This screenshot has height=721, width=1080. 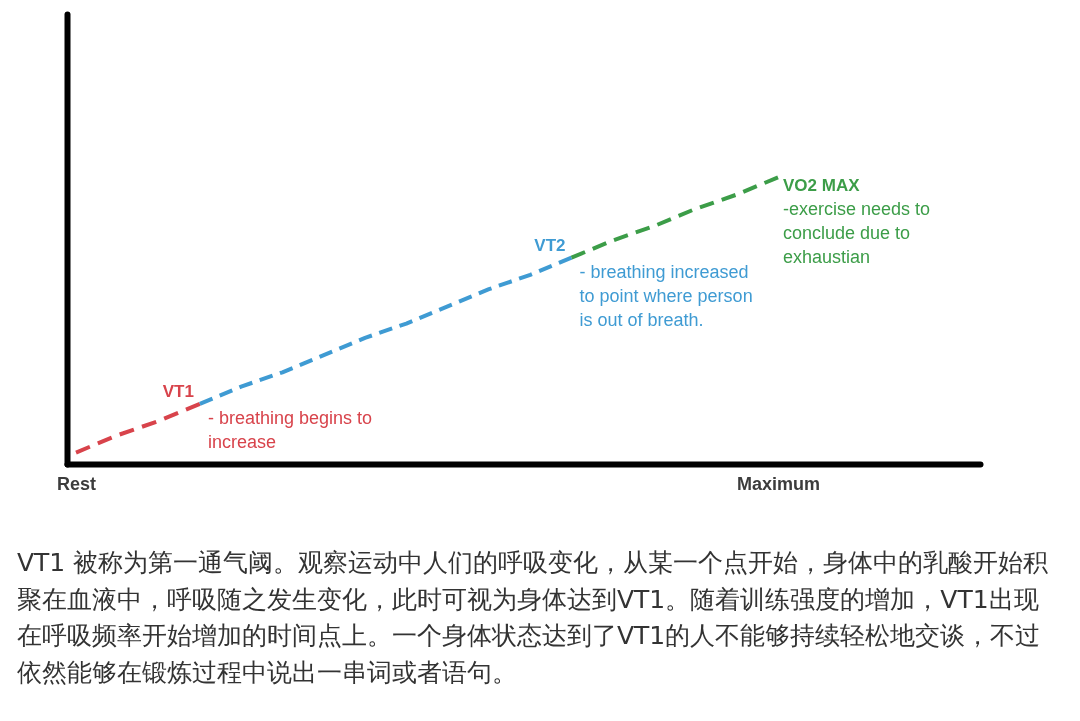 What do you see at coordinates (289, 429) in the screenshot?
I see `annotation: - breathing begins to increase` at bounding box center [289, 429].